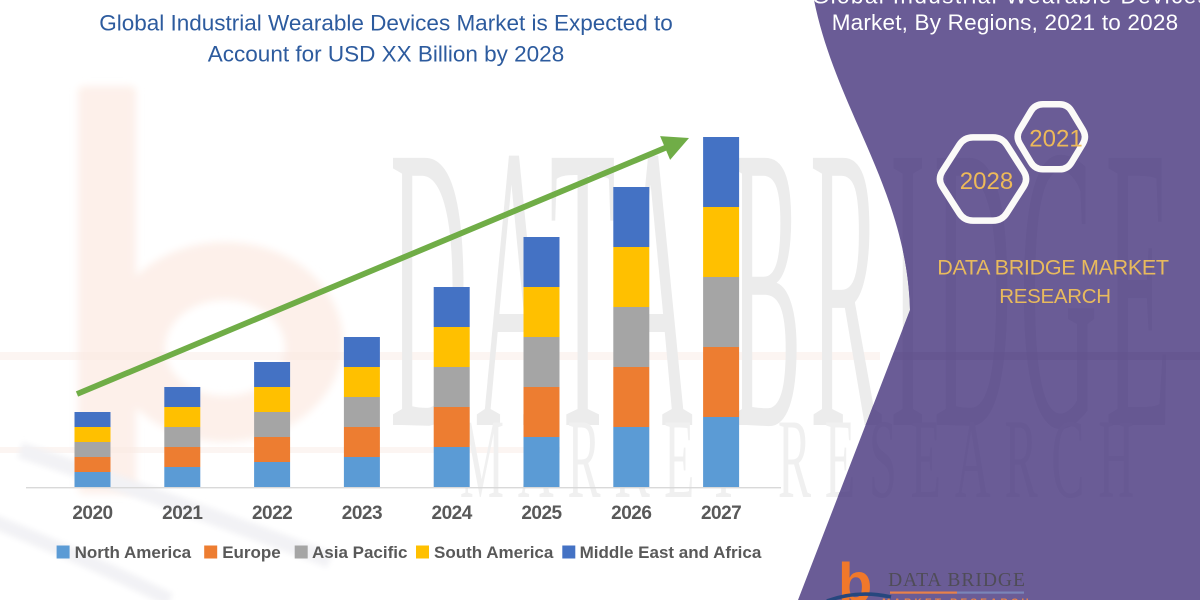 This screenshot has width=1200, height=600. I want to click on svg-text: 2028, so click(986, 181).